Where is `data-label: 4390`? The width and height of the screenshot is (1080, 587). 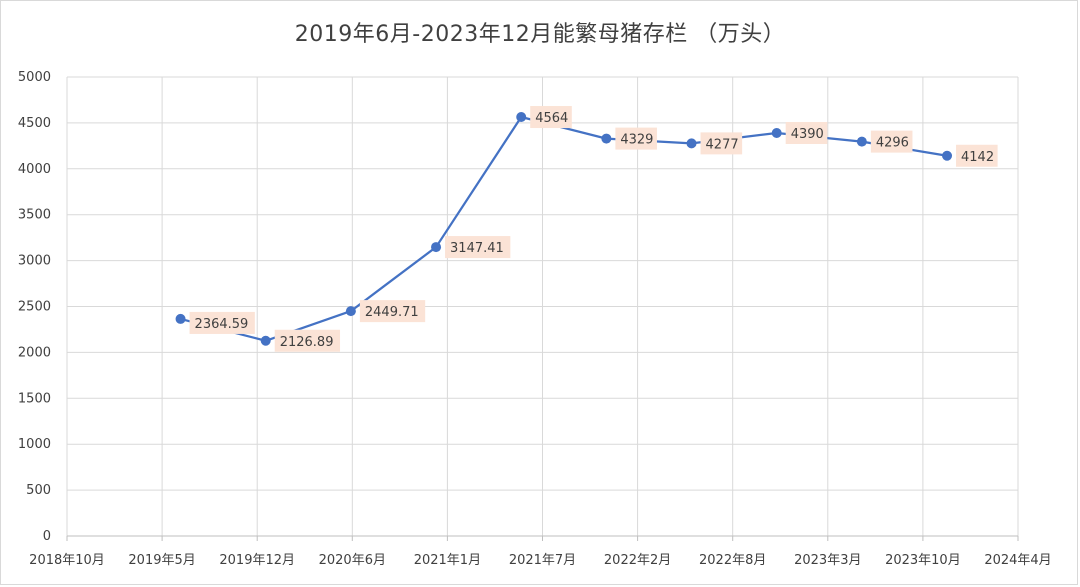 data-label: 4390 is located at coordinates (807, 134).